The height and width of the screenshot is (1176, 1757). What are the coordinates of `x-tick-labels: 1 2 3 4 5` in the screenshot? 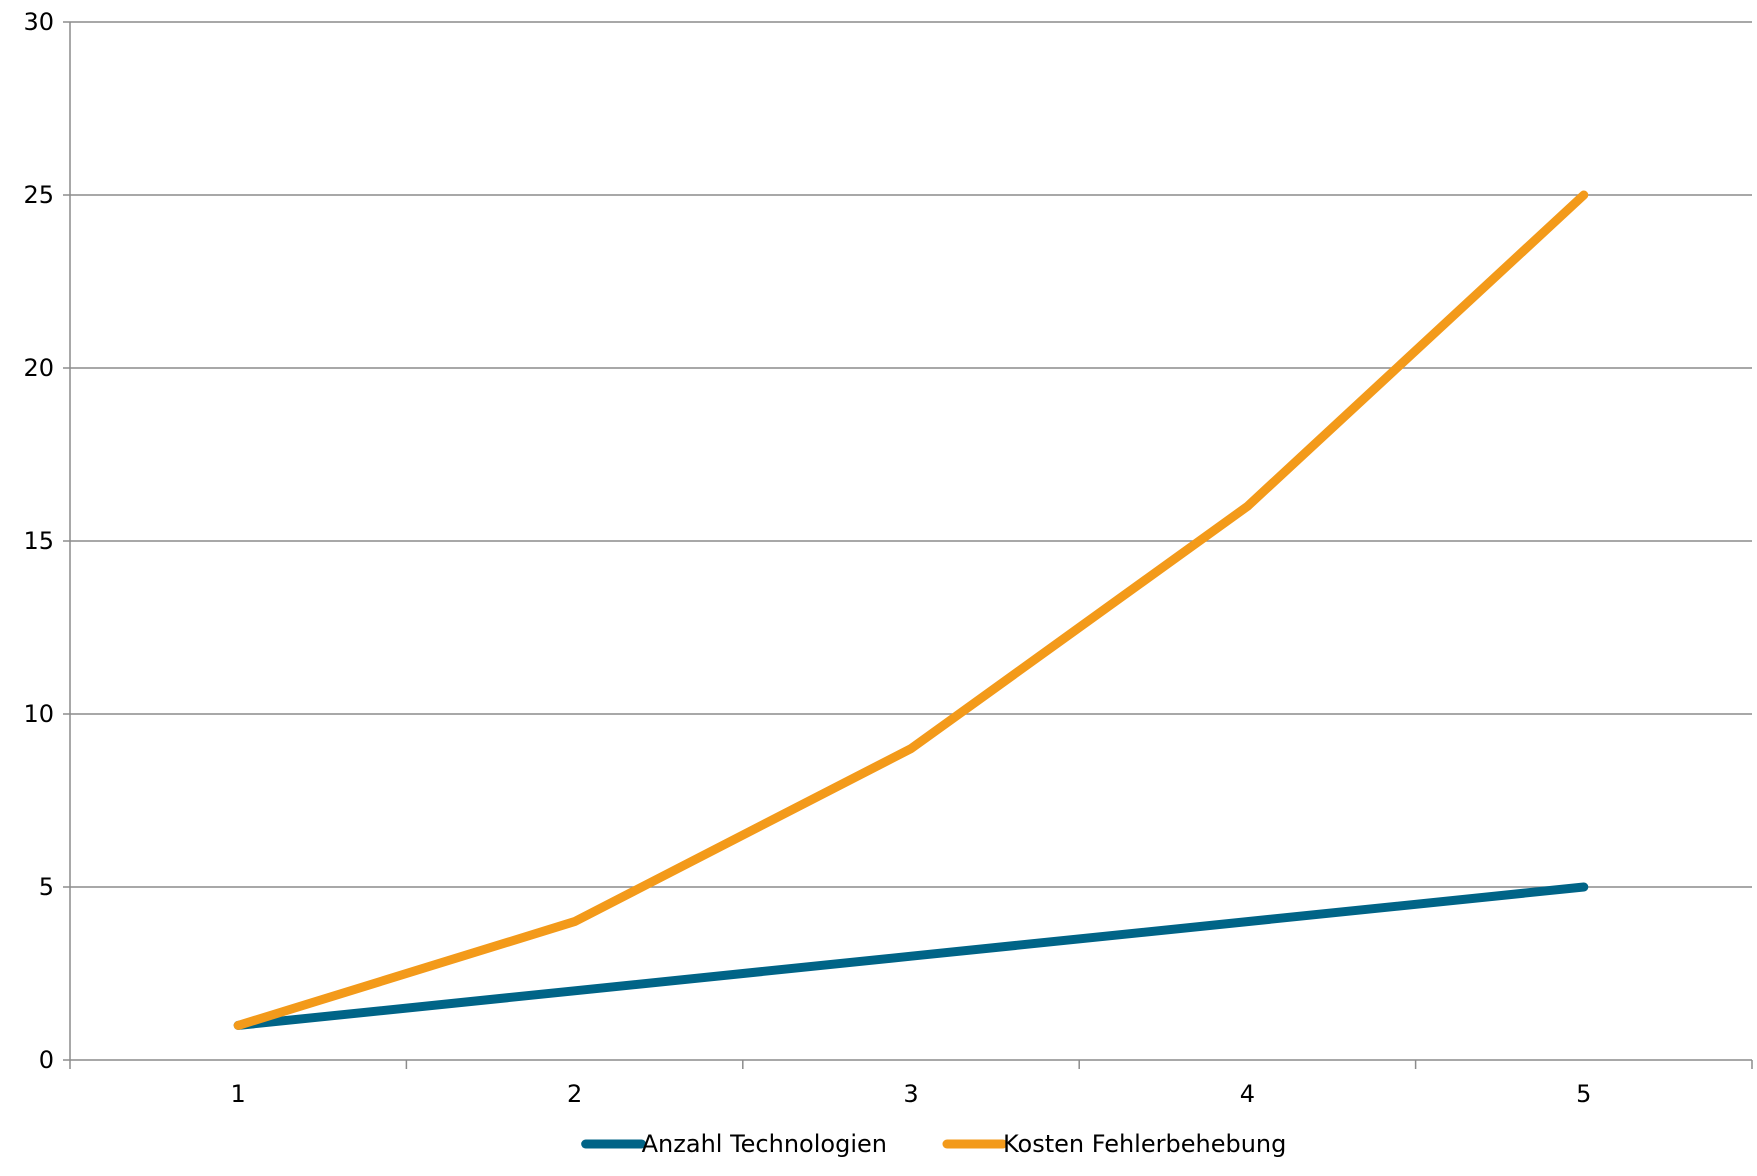 It's located at (911, 1094).